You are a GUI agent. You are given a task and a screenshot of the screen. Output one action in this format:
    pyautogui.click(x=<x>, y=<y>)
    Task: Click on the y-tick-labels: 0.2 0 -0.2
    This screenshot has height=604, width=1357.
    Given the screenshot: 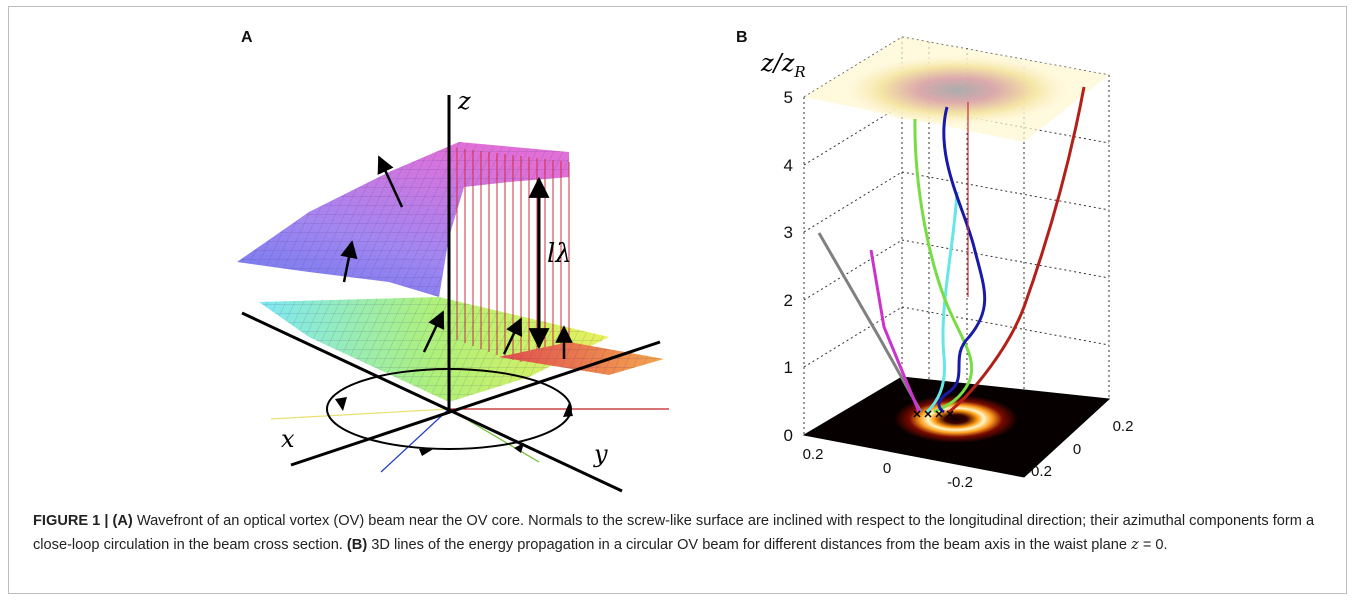 What is the action you would take?
    pyautogui.click(x=1079, y=449)
    